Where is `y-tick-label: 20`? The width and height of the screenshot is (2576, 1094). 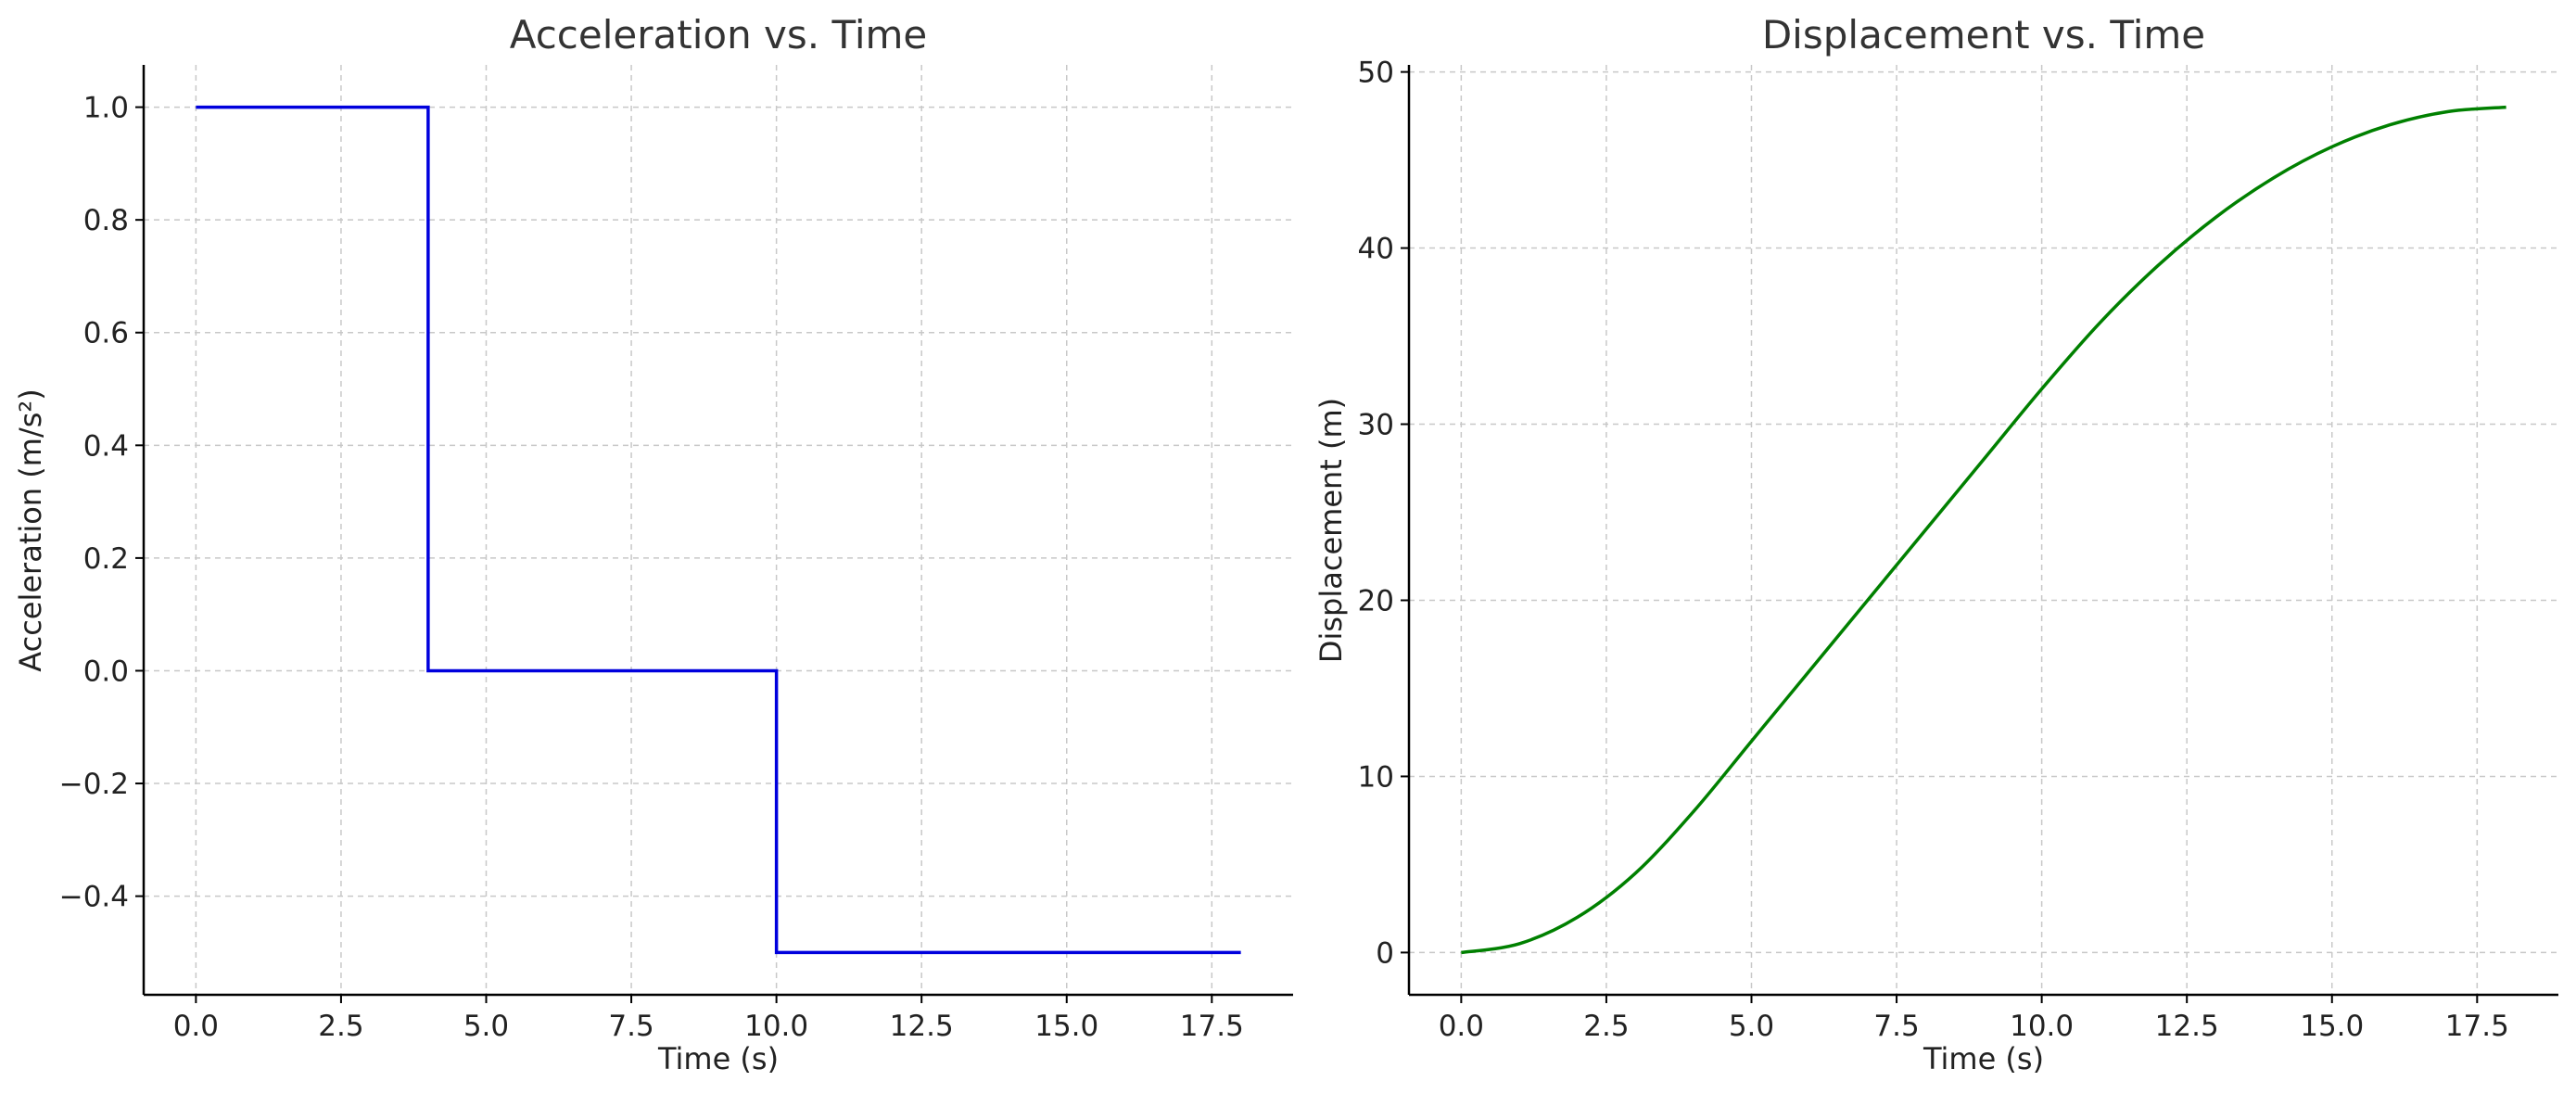
y-tick-label: 20 is located at coordinates (1376, 600).